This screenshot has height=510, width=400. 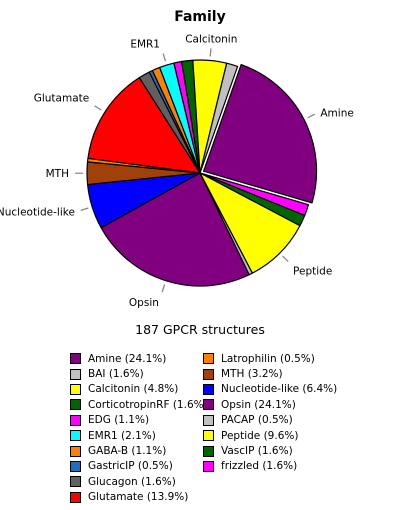 What do you see at coordinates (210, 52) in the screenshot?
I see `leader-line-calcitonin` at bounding box center [210, 52].